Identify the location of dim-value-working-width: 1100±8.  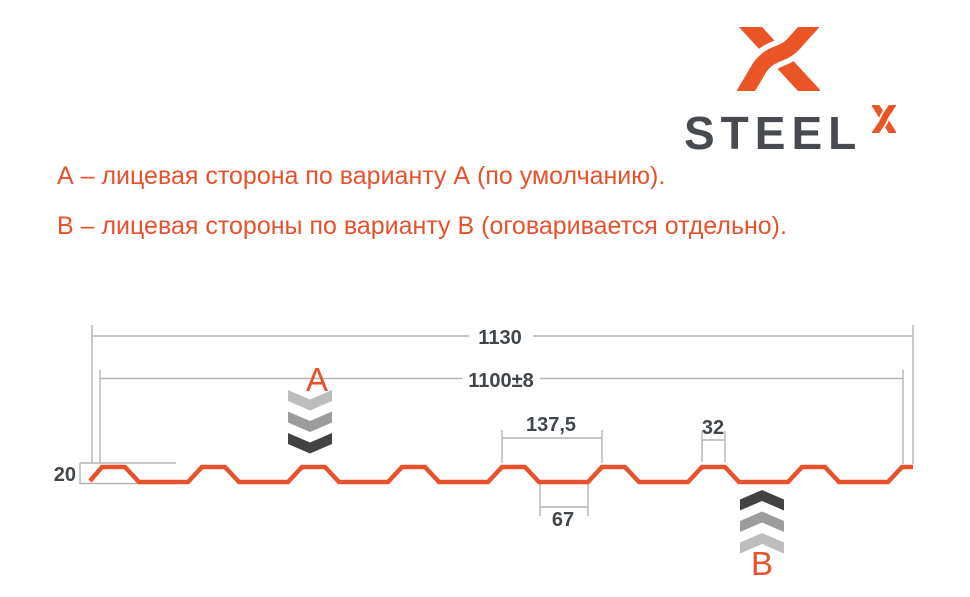
(501, 381).